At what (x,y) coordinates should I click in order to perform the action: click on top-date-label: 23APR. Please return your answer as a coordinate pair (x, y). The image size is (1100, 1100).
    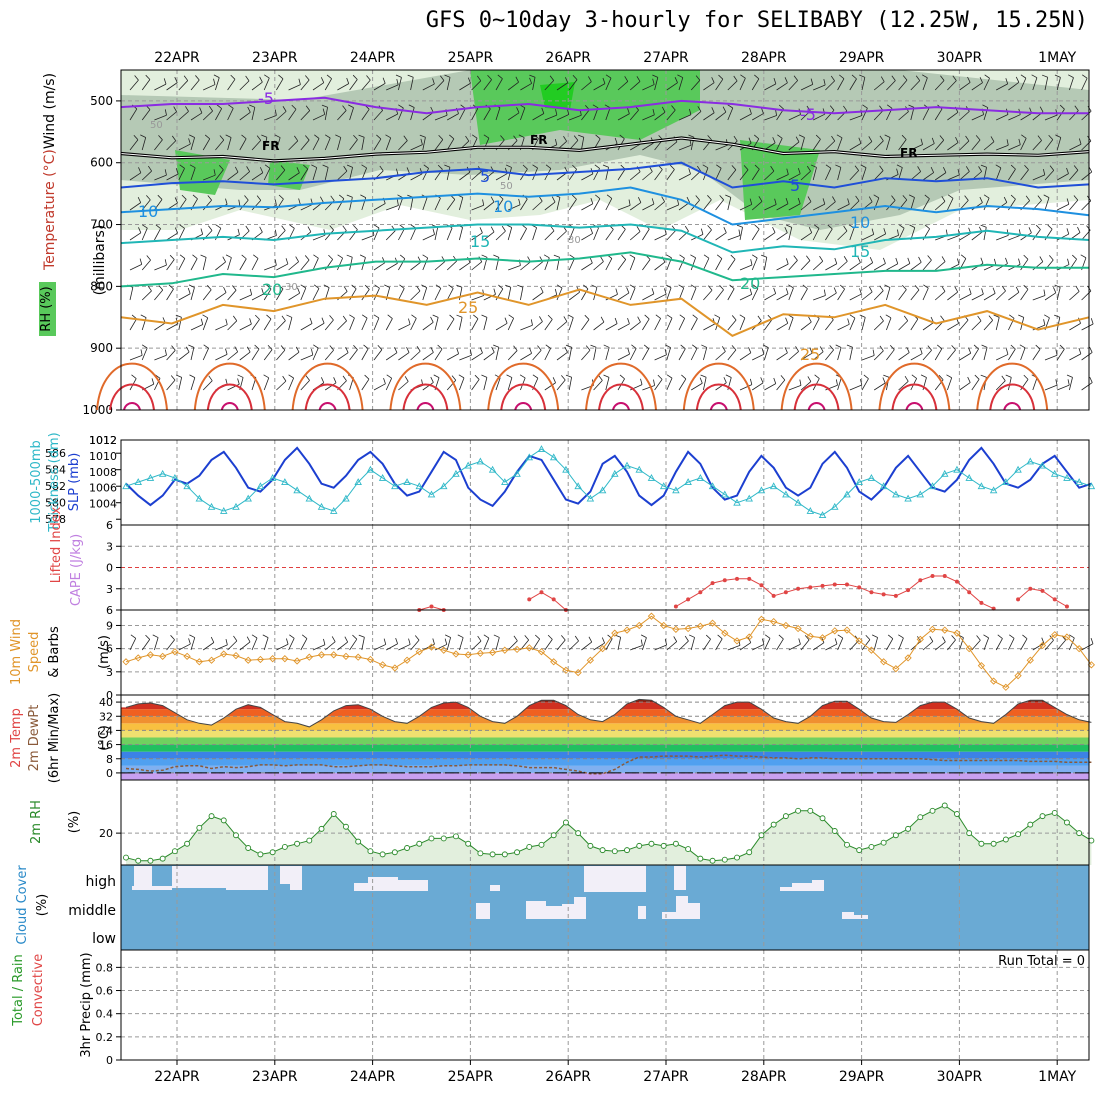
    Looking at the image, I should click on (275, 58).